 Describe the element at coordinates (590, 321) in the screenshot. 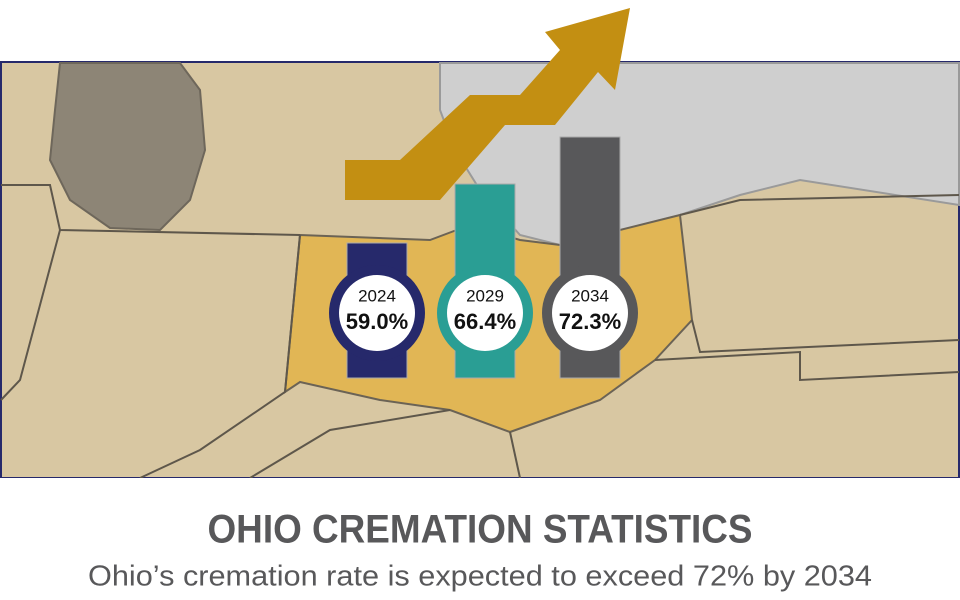

I see `value-label: 72.3%` at that location.